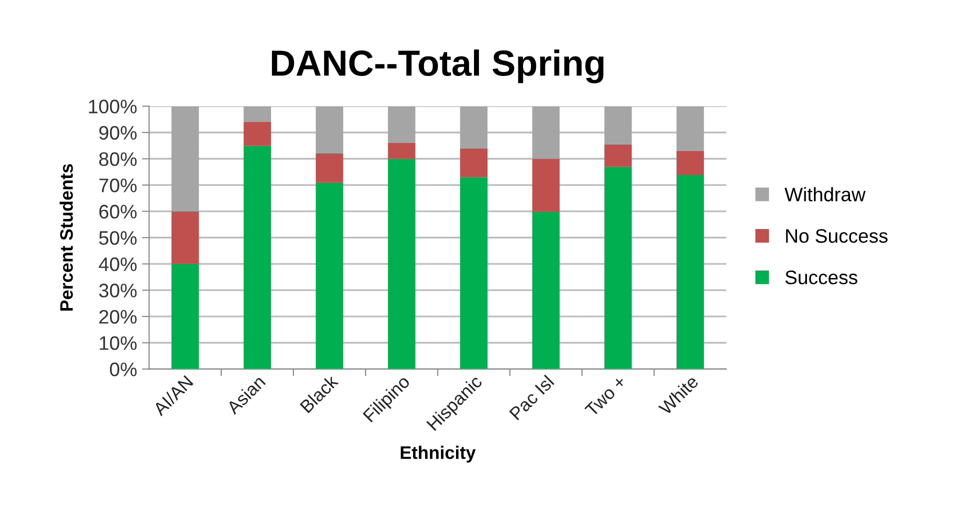 This screenshot has width=962, height=531. Describe the element at coordinates (118, 291) in the screenshot. I see `y-tick-label: 30%` at that location.